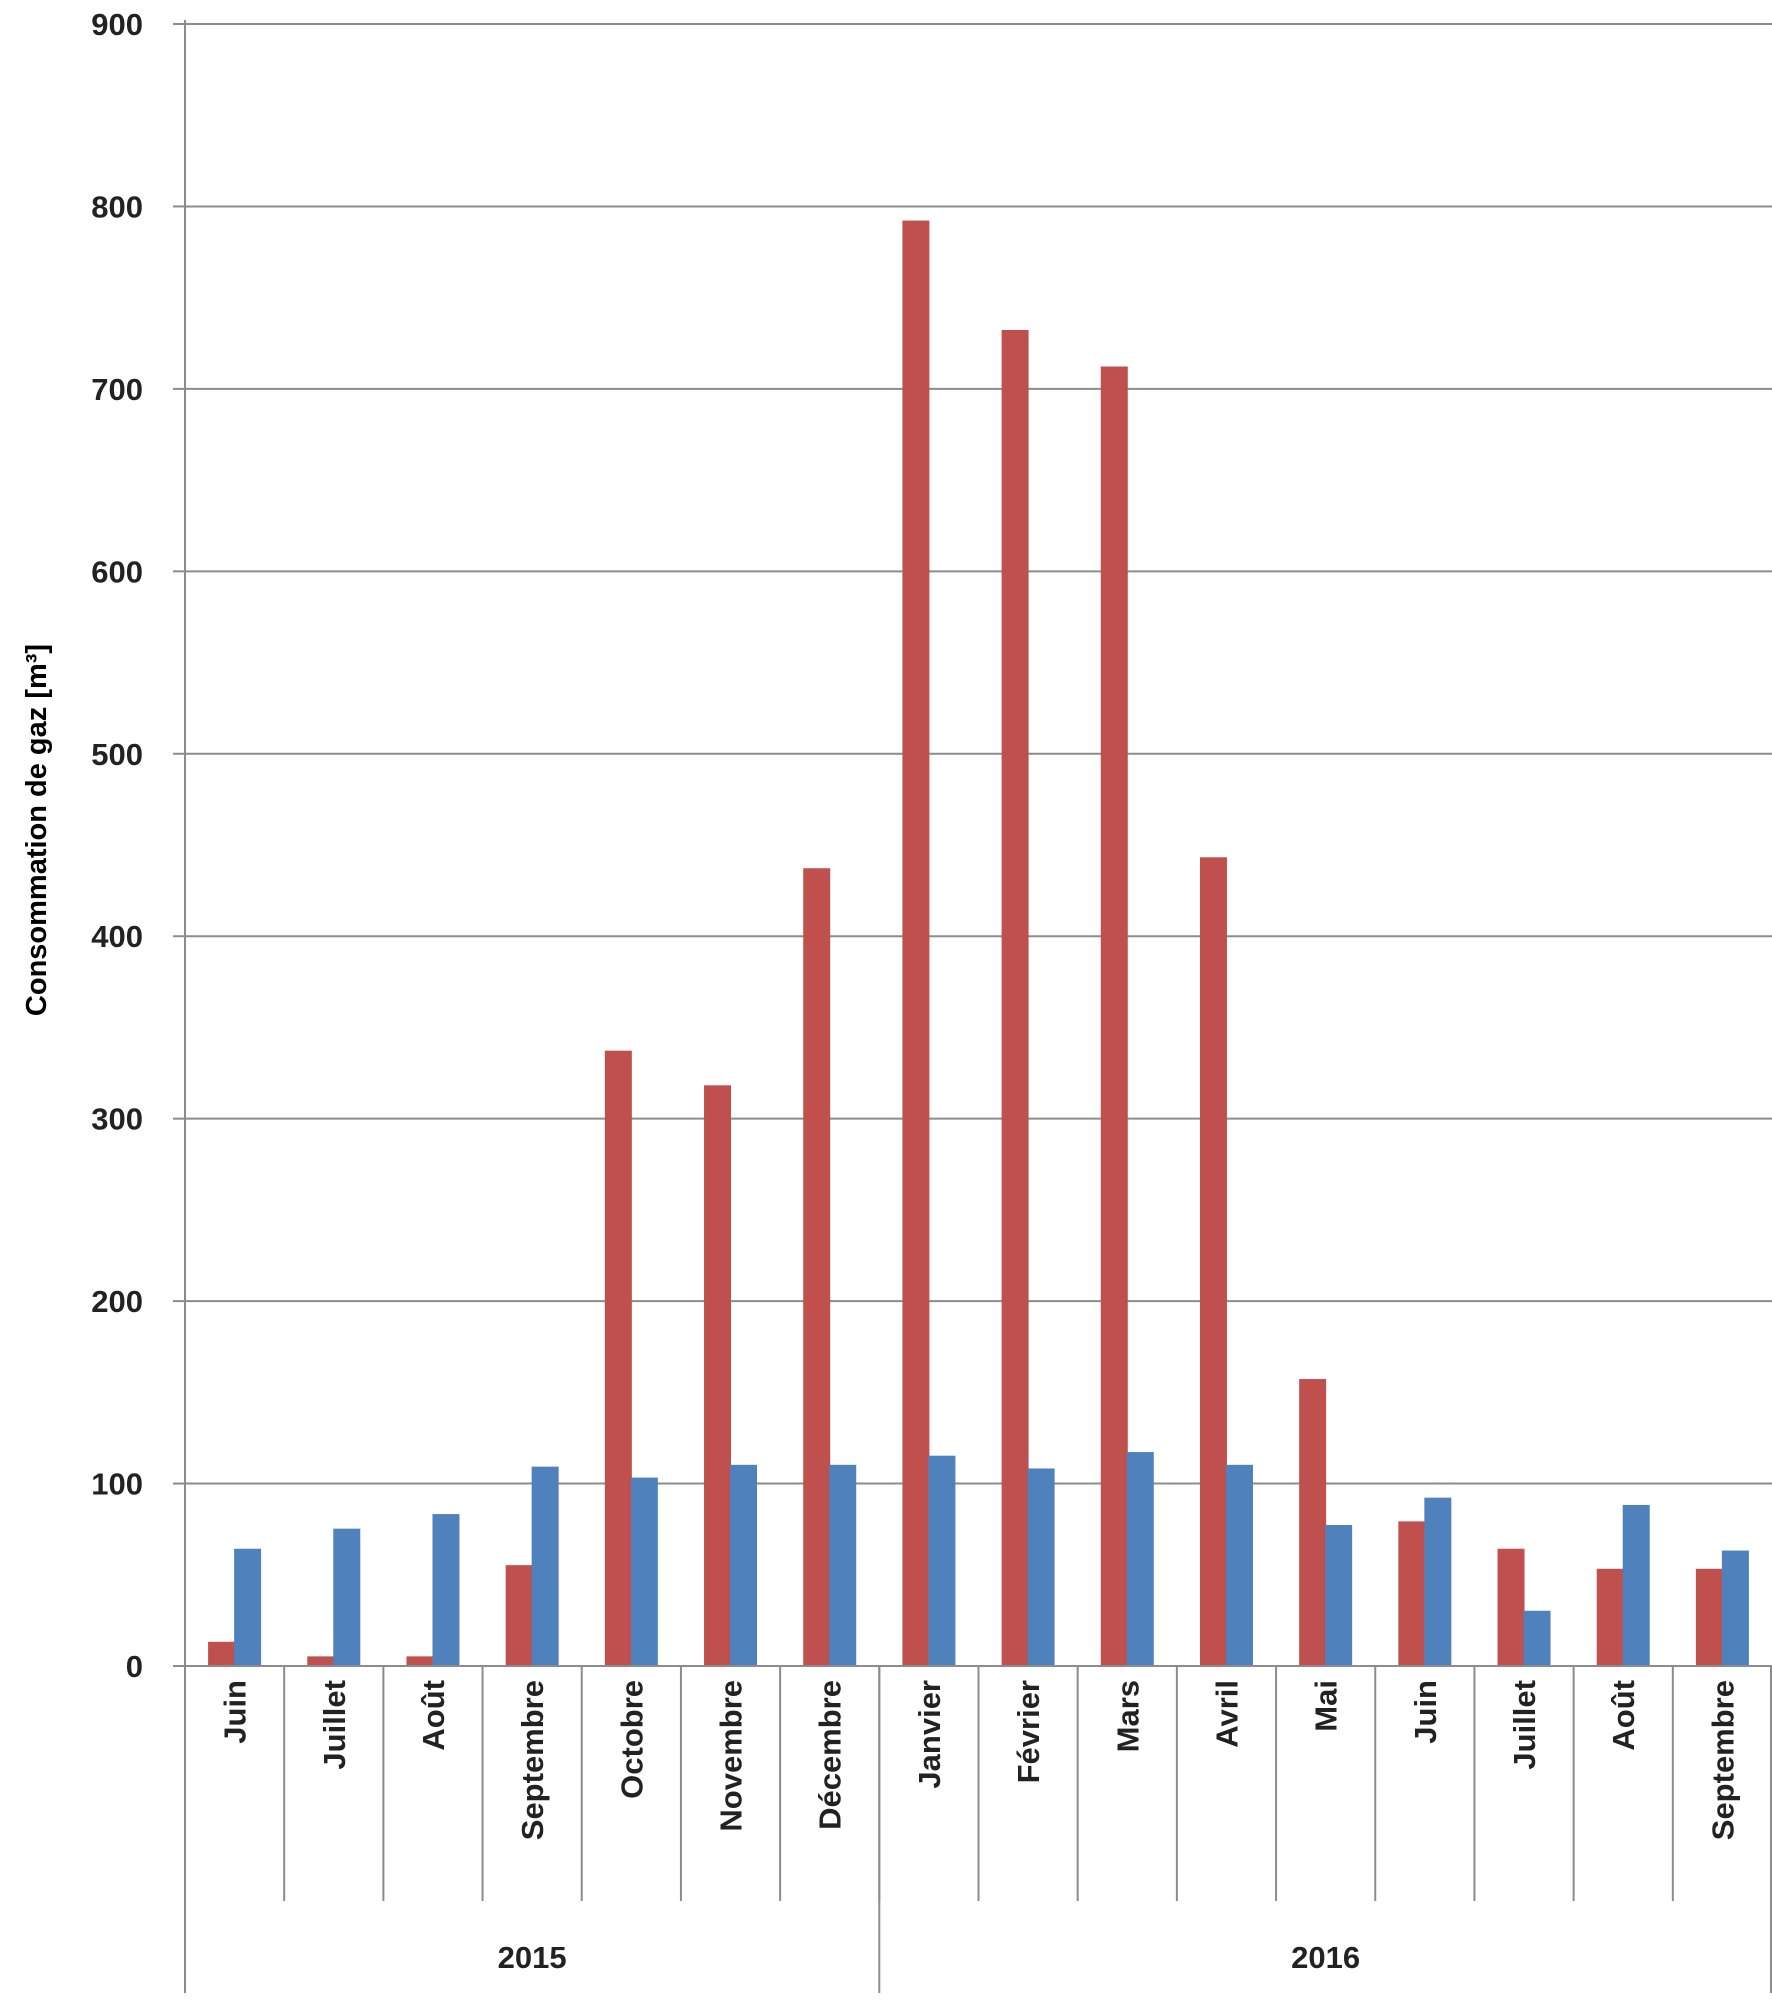 The height and width of the screenshot is (2001, 1772). Describe the element at coordinates (731, 1756) in the screenshot. I see `x-tick-label: Novembre` at that location.